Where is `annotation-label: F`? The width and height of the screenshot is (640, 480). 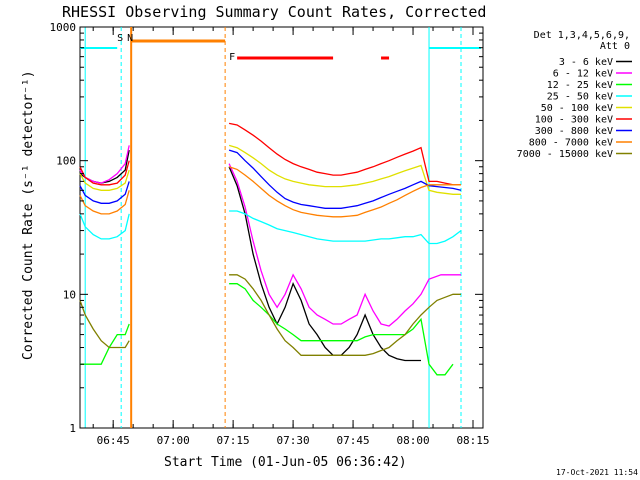
annotation-label: F is located at coordinates (232, 57).